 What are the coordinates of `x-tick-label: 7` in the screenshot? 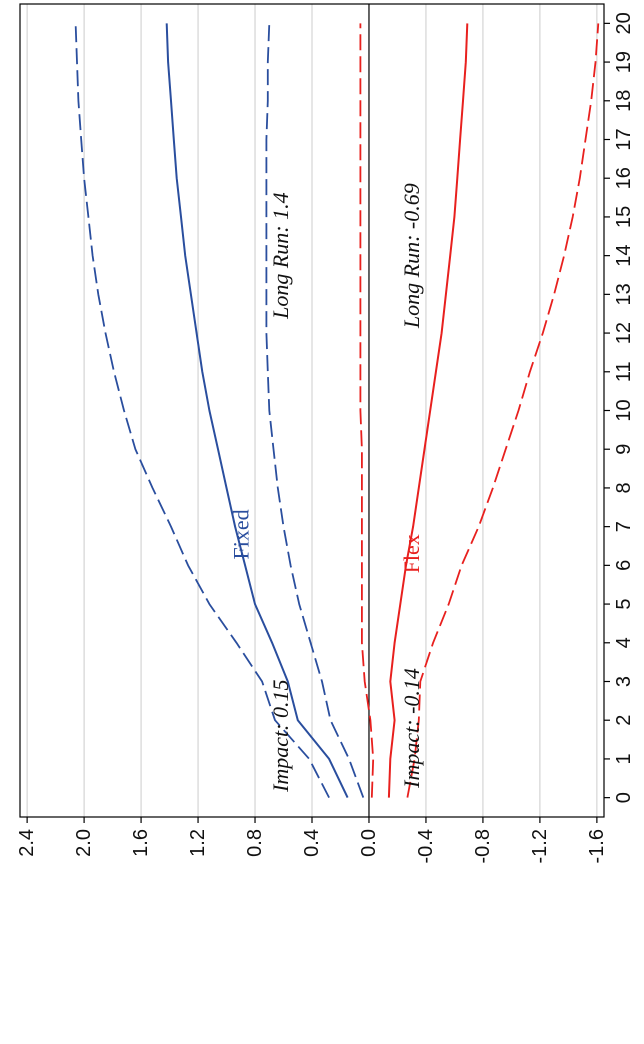 It's located at (624, 526).